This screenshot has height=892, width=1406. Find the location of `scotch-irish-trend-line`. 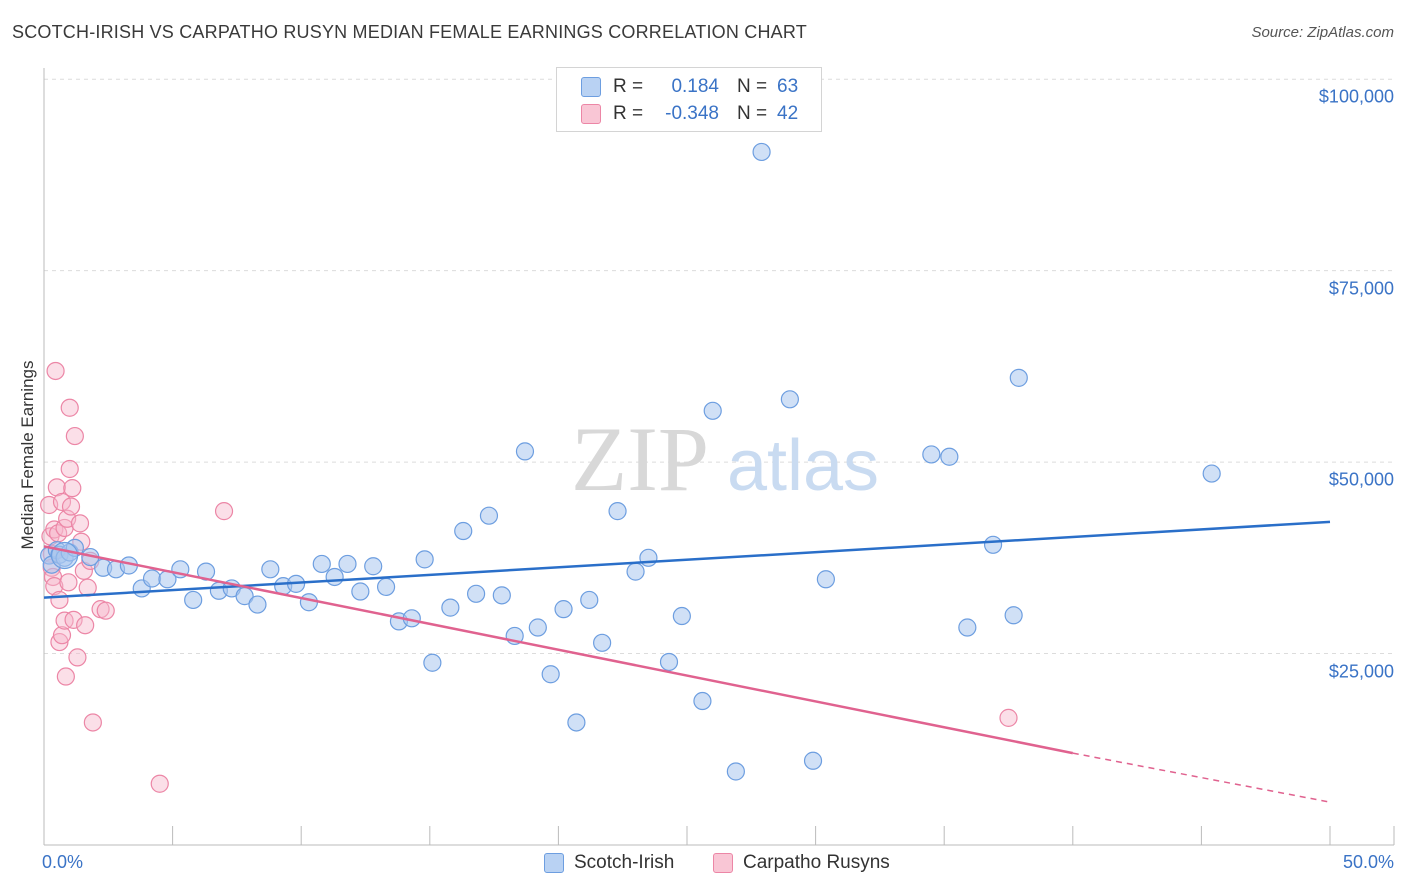

scotch-irish-trend-line is located at coordinates (687, 559).